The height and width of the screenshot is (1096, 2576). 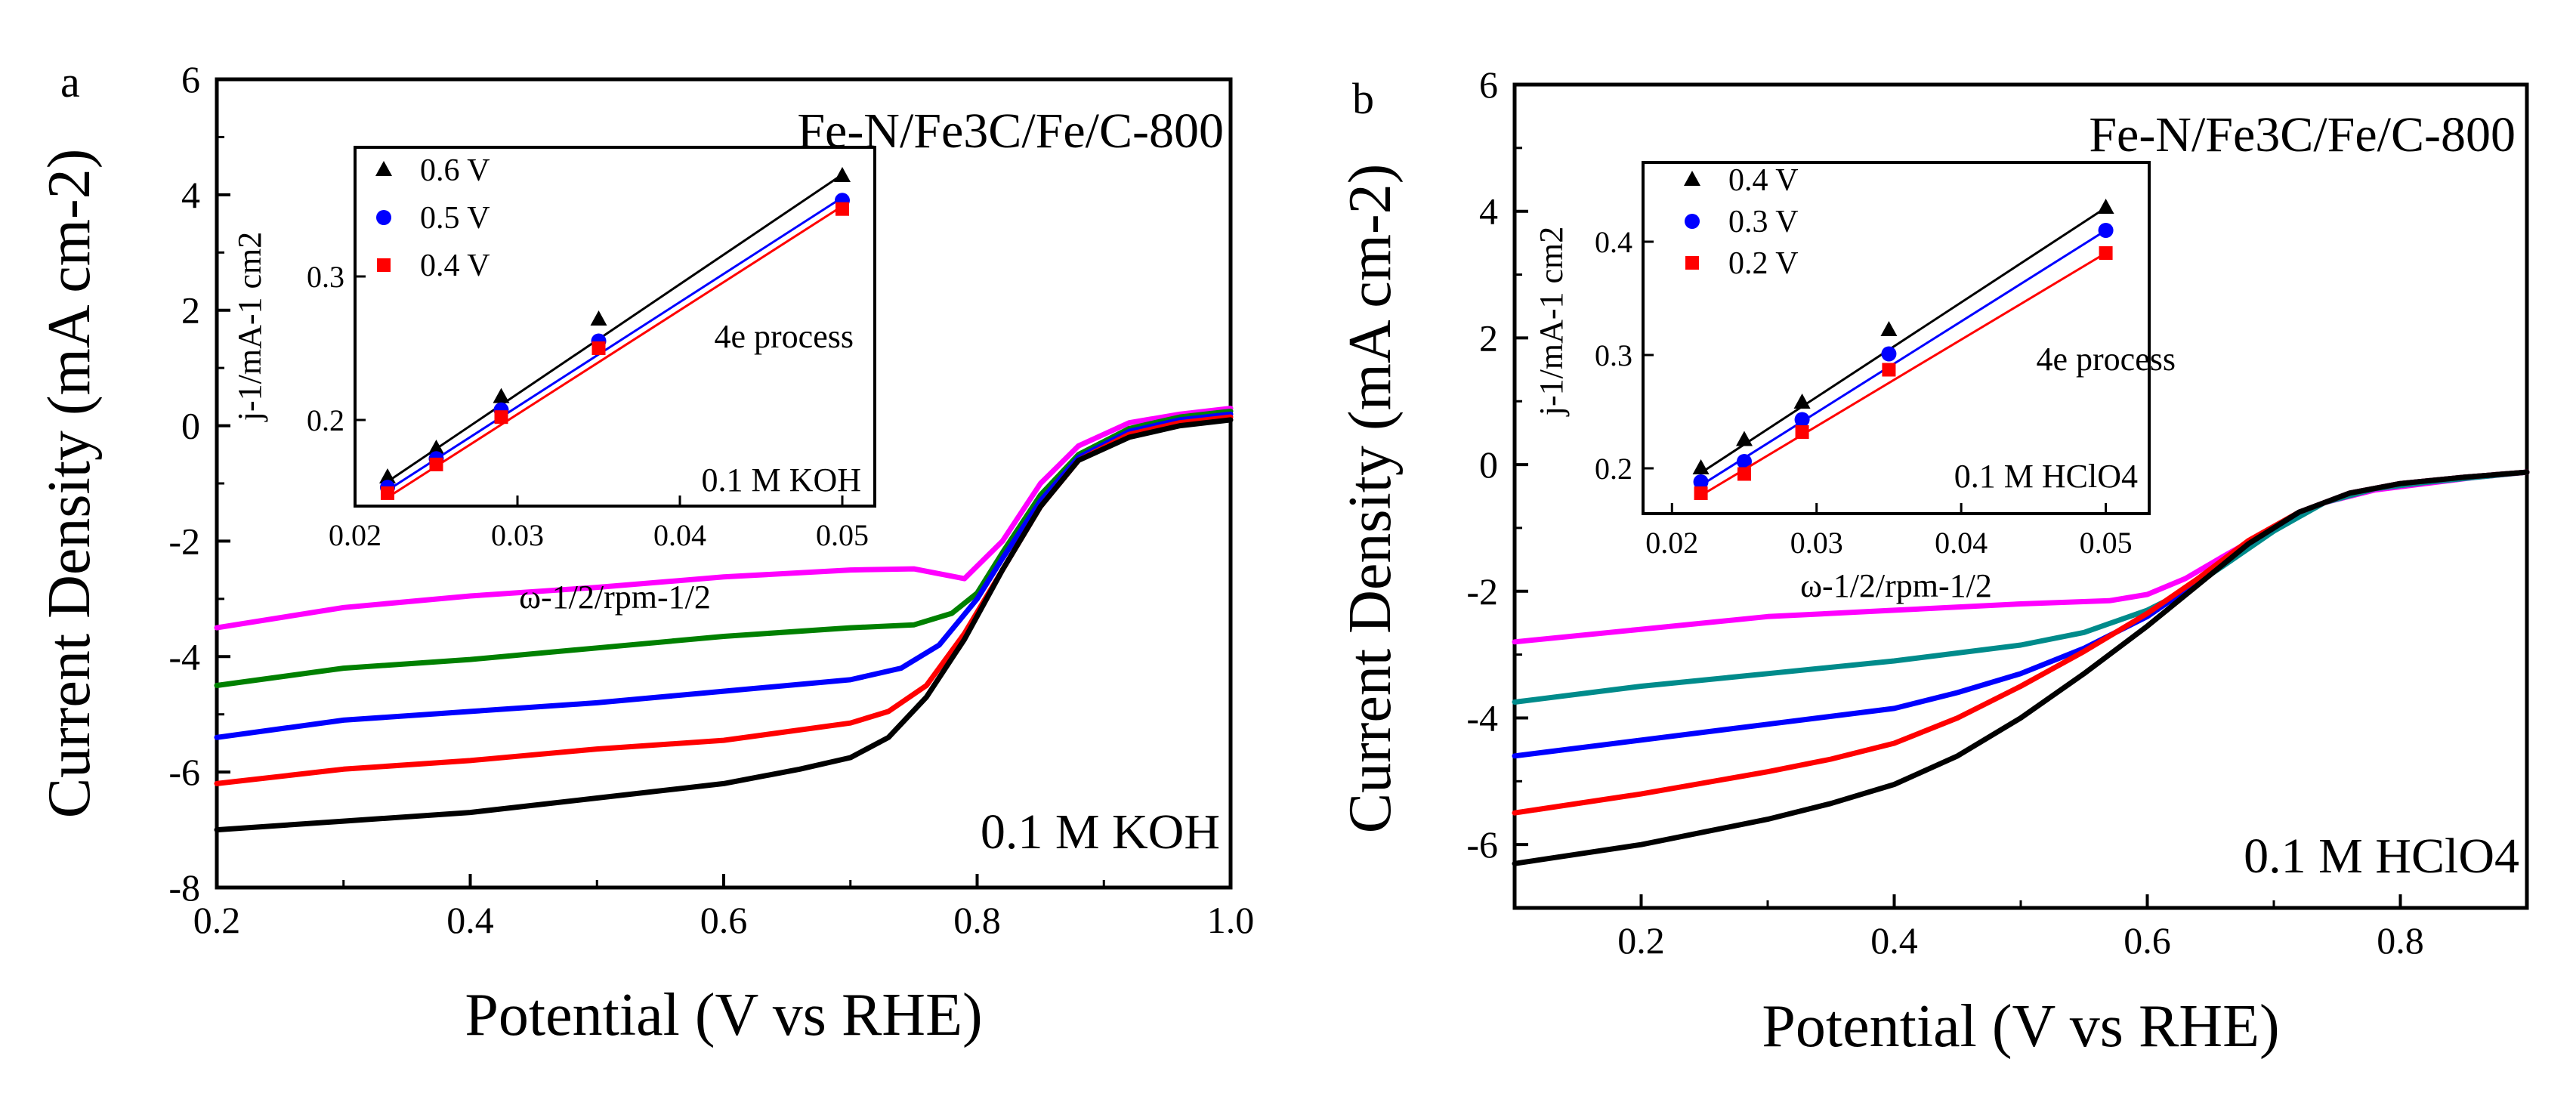 I want to click on panel-b-y-tick-label: -2, so click(x=1482, y=591).